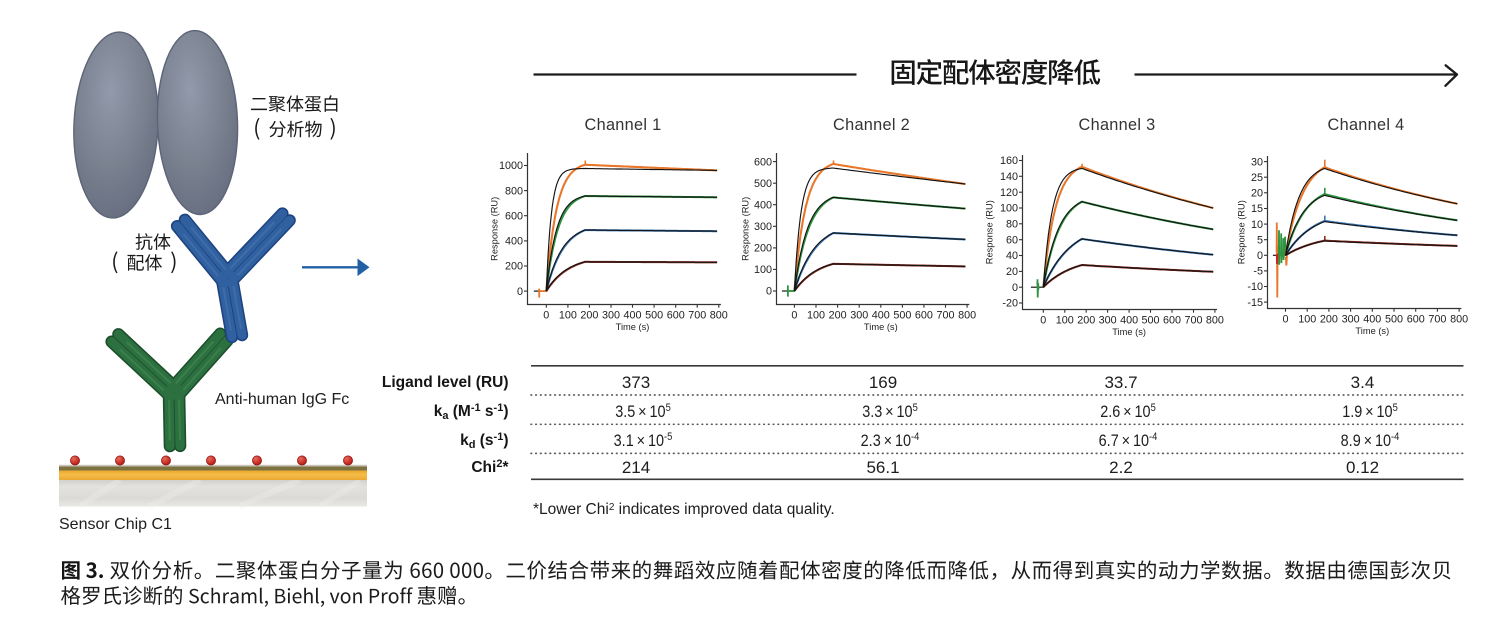 Image resolution: width=1509 pixels, height=628 pixels. What do you see at coordinates (1012, 240) in the screenshot?
I see `svg-text: 60` at bounding box center [1012, 240].